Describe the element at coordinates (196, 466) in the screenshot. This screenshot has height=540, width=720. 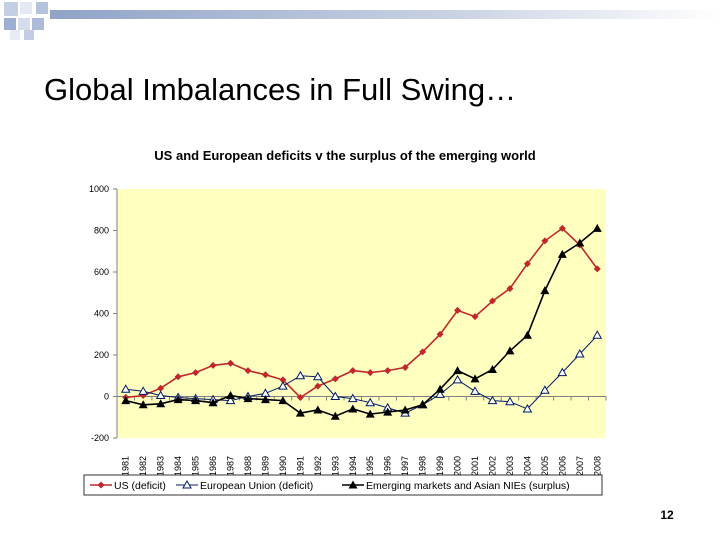
I see `x-tick-label: 1985` at that location.